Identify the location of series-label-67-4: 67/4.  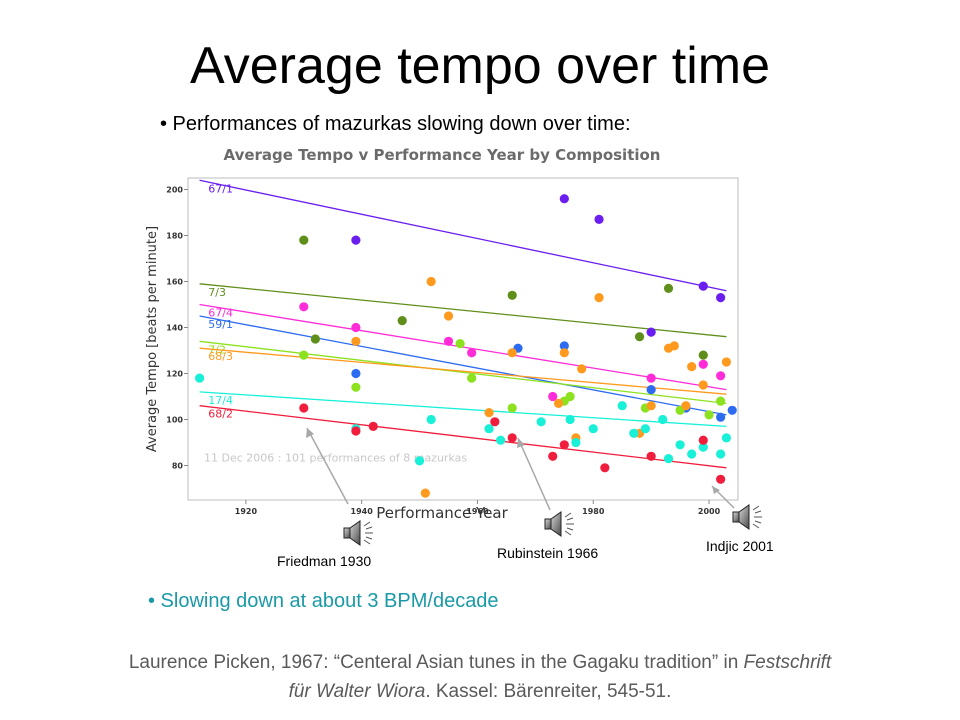
(220, 313).